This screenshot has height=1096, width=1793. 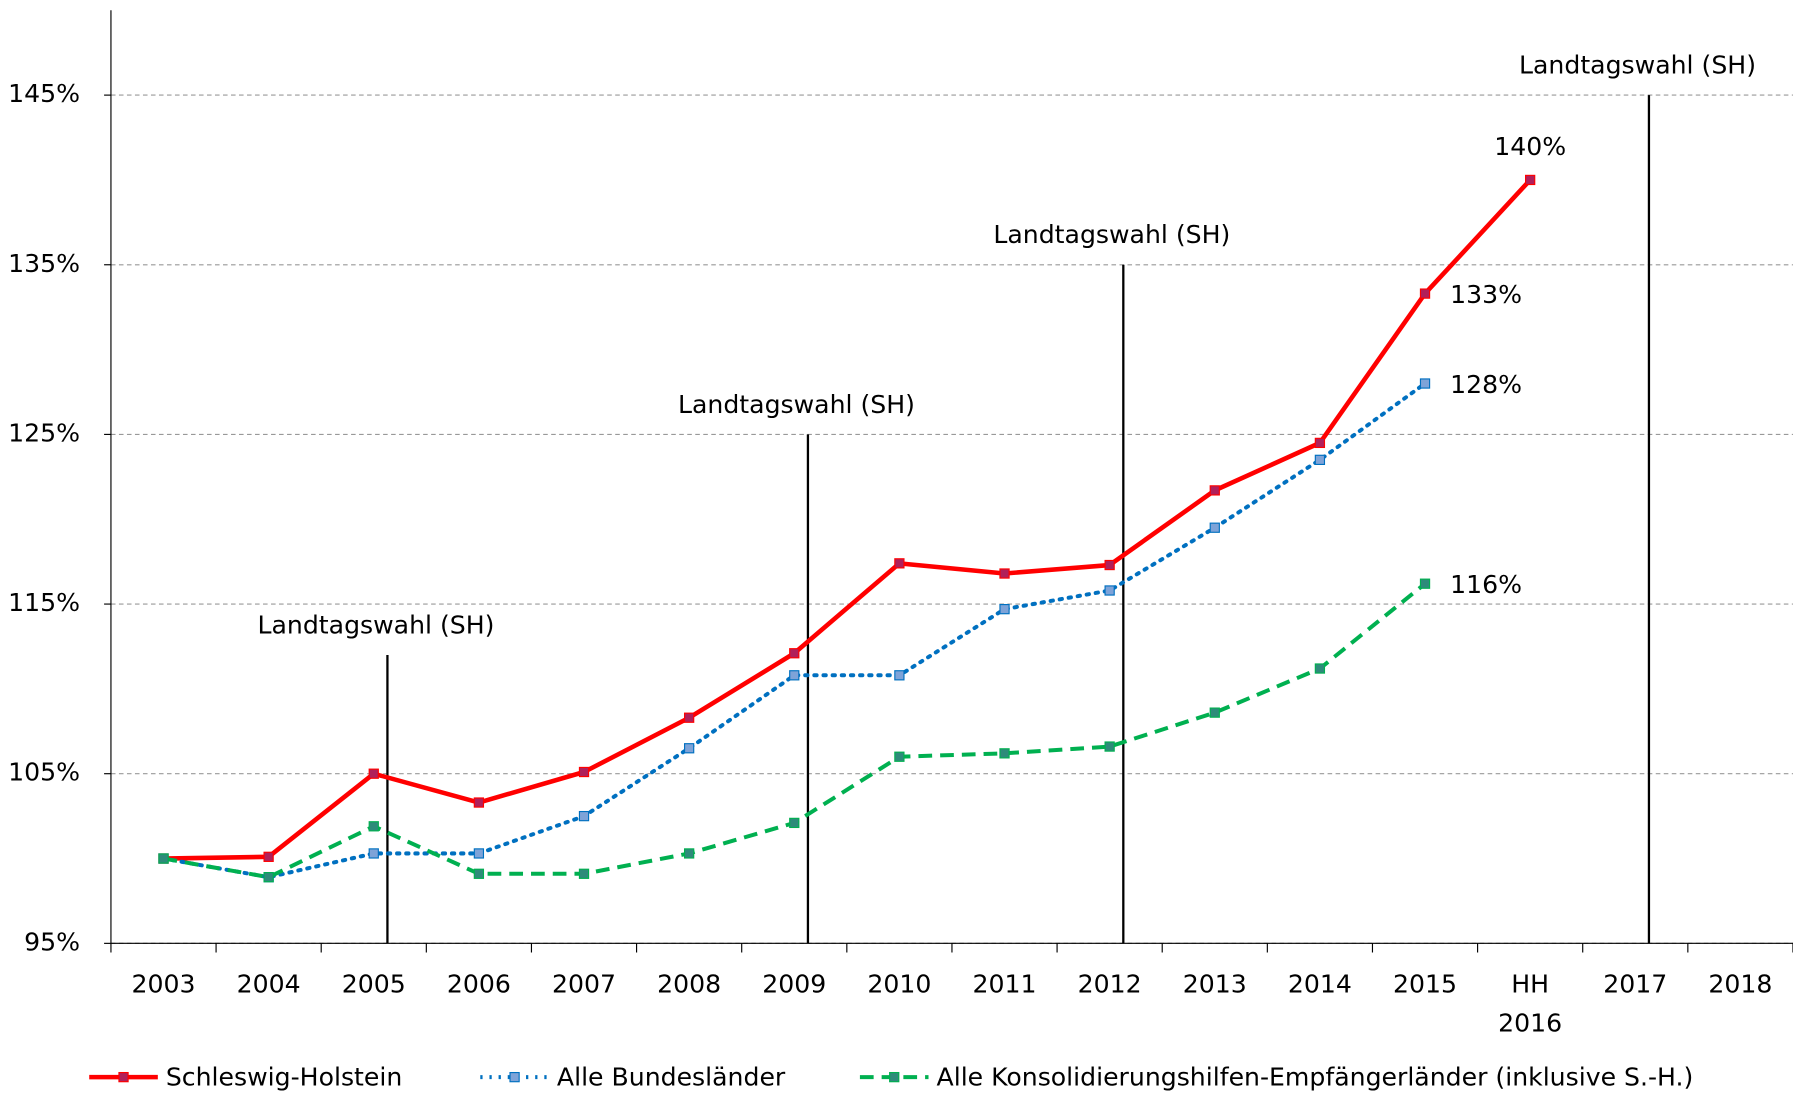 What do you see at coordinates (479, 984) in the screenshot?
I see `x-tick-label: 2006` at bounding box center [479, 984].